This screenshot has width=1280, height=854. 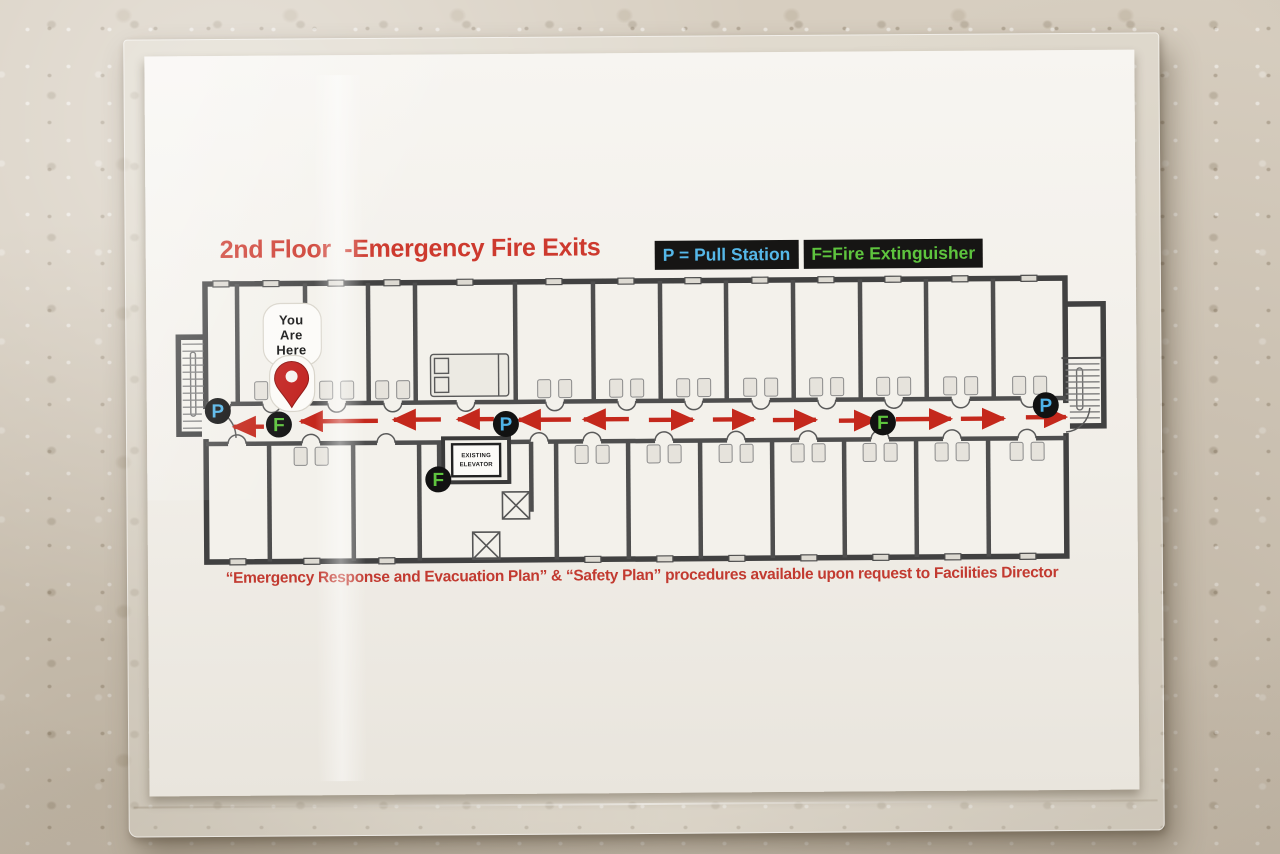 I want to click on you-are-here-line2: Are, so click(x=291, y=334).